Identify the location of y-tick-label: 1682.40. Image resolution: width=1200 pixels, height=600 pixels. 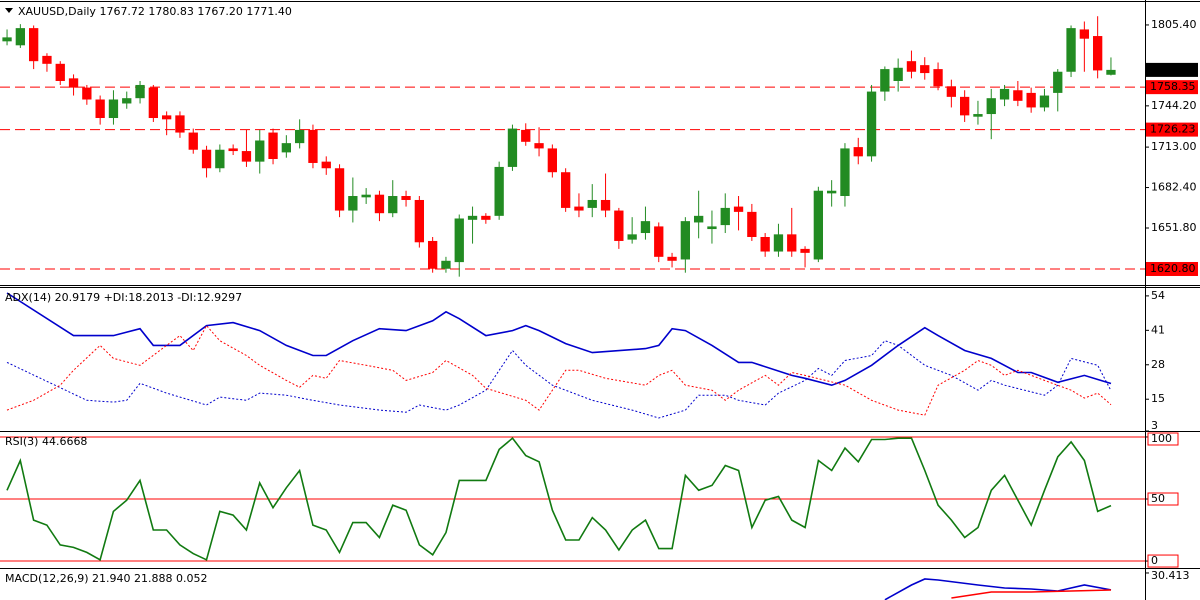
(1174, 187).